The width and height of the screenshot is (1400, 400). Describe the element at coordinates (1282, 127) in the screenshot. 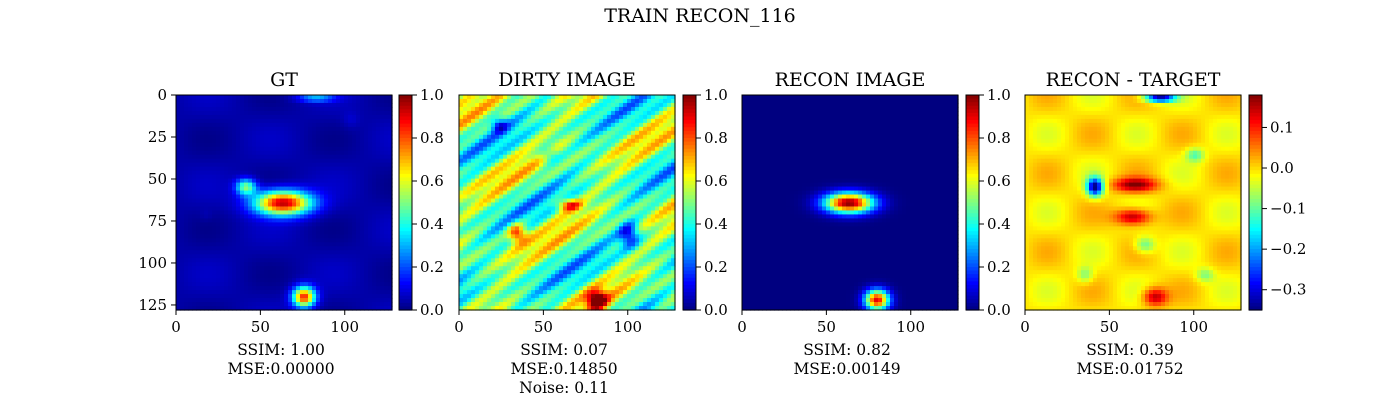

I see `colorbar-tick-label: 0.1` at that location.